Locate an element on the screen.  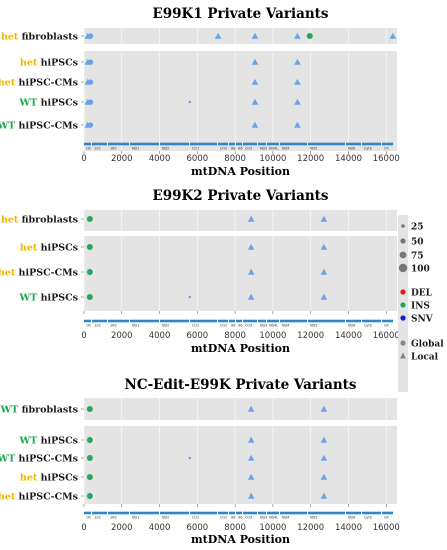
x-tick-label: 14000 is located at coordinates (348, 159).